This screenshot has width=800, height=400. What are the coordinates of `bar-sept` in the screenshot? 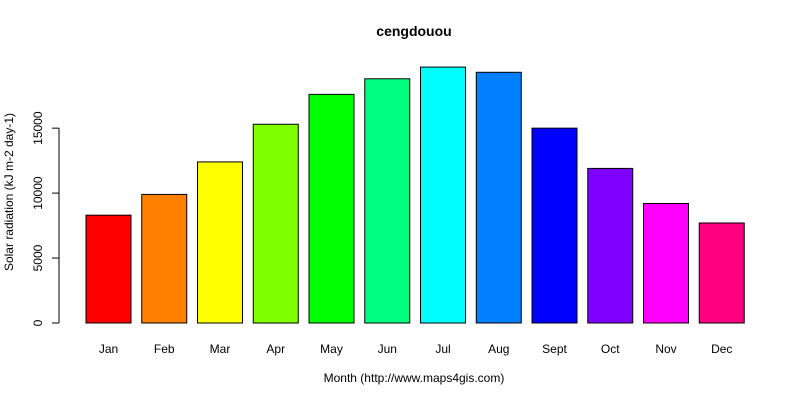 It's located at (554, 225).